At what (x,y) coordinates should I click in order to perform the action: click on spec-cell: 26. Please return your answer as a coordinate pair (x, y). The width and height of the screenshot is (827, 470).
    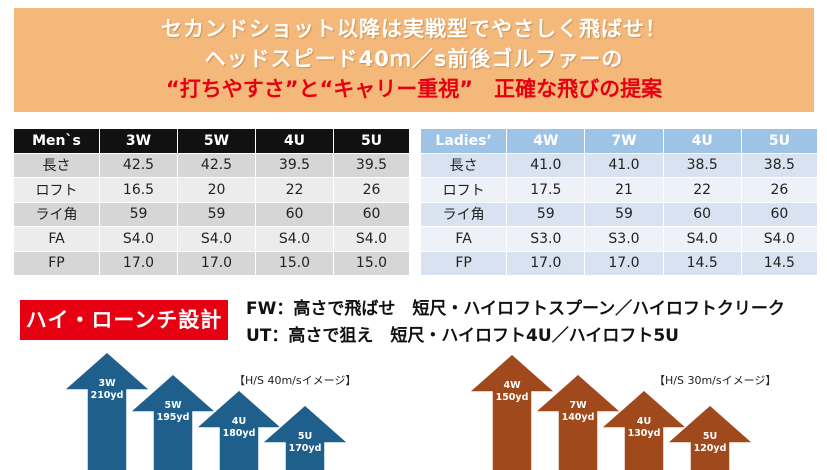
    Looking at the image, I should click on (779, 190).